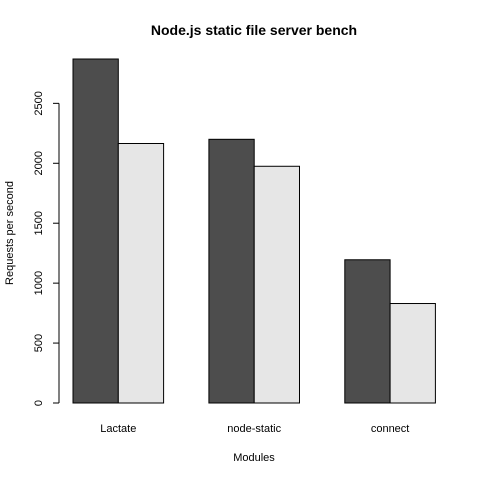 This screenshot has height=480, width=480. Describe the element at coordinates (254, 30) in the screenshot. I see `chart-title: Node.js static file server bench` at that location.